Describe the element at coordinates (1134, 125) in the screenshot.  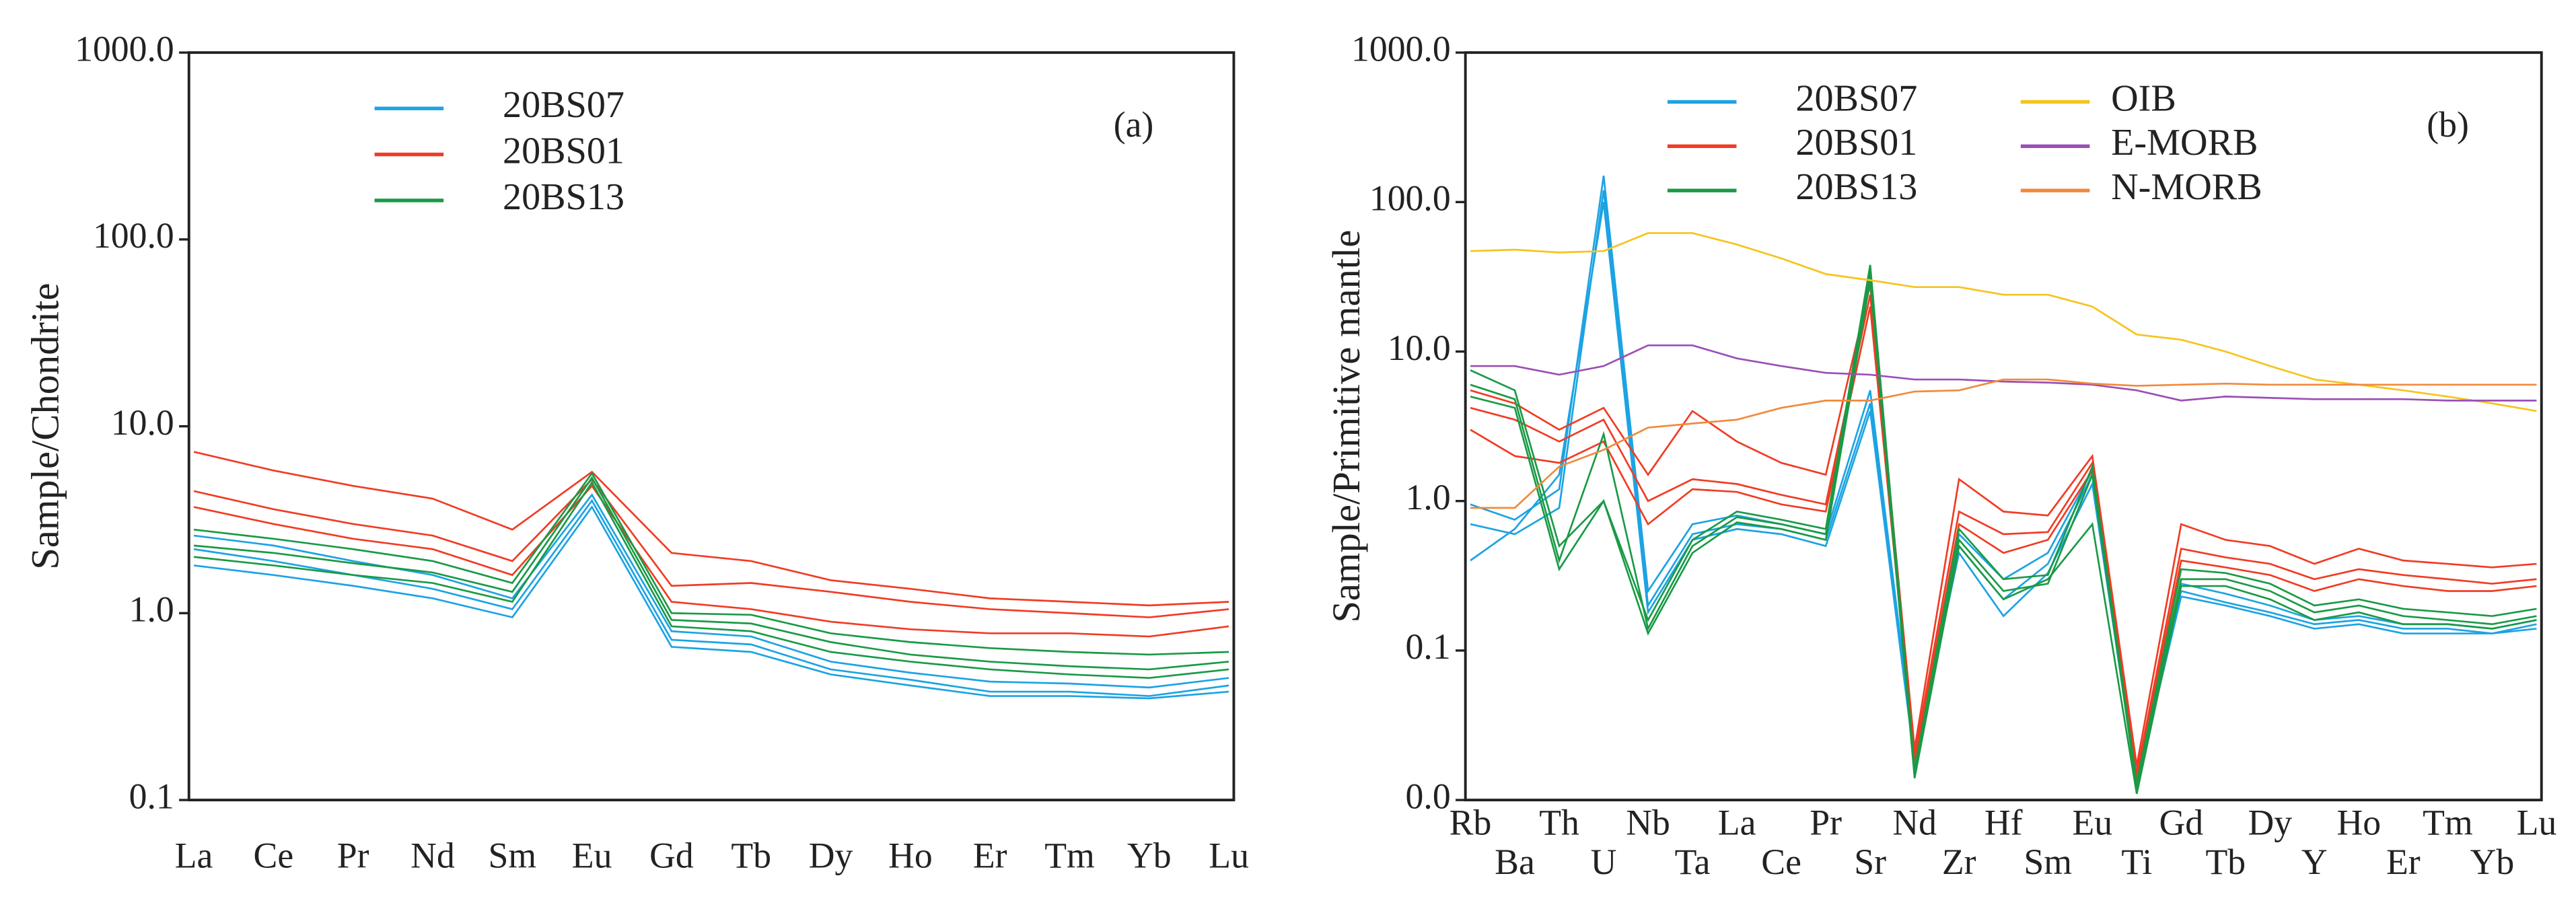
I see `panel-label: (a)` at that location.